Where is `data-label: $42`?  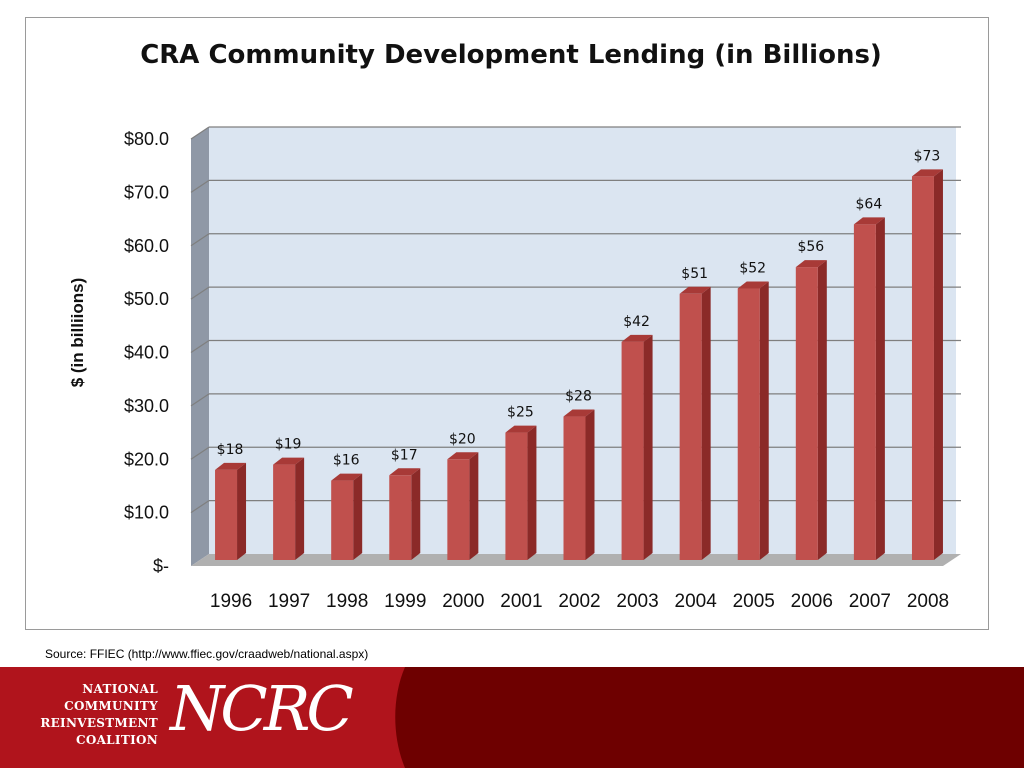
data-label: $42 is located at coordinates (636, 322).